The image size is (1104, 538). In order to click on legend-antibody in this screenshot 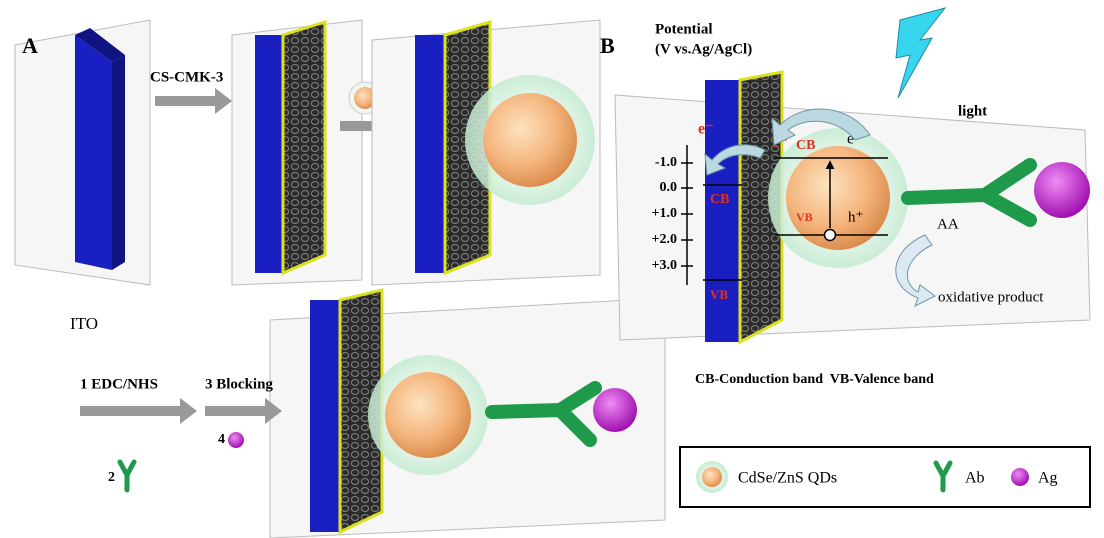, I will do `click(943, 476)`.